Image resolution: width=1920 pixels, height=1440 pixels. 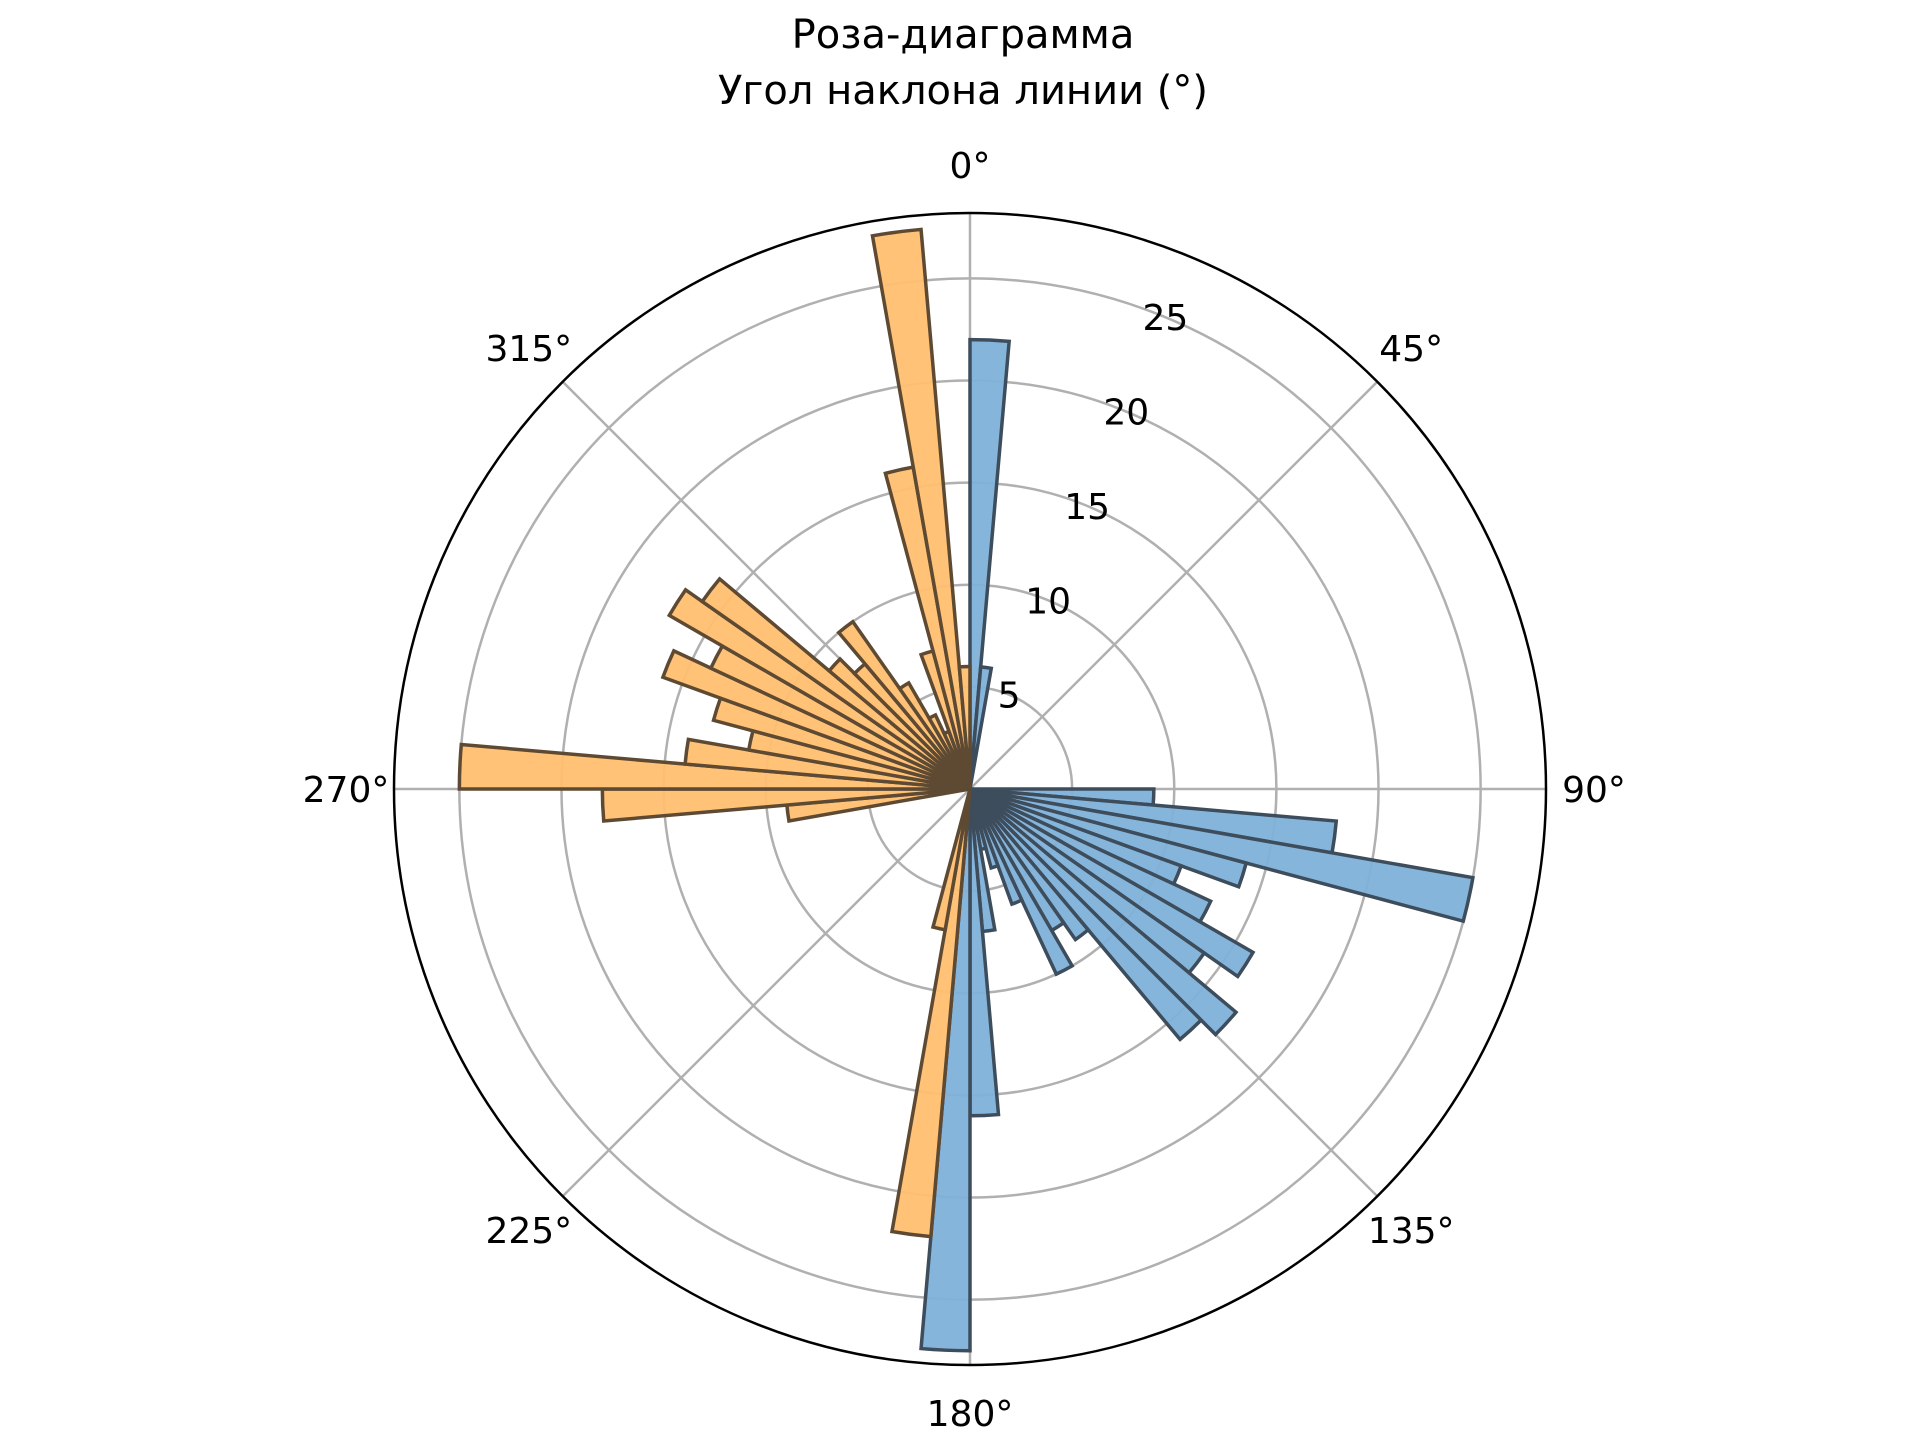 What do you see at coordinates (1048, 601) in the screenshot?
I see `radial-label-10: 10` at bounding box center [1048, 601].